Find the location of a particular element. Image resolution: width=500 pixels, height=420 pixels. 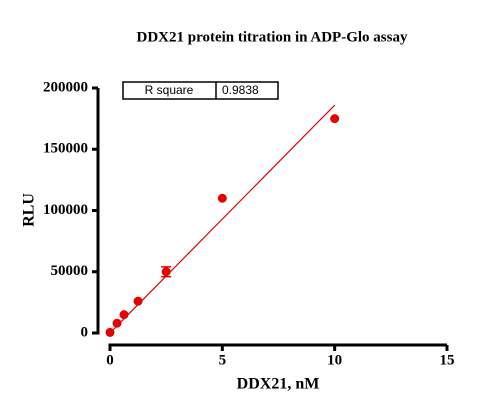

r-square-box: R square 0.9838 is located at coordinates (200, 90).